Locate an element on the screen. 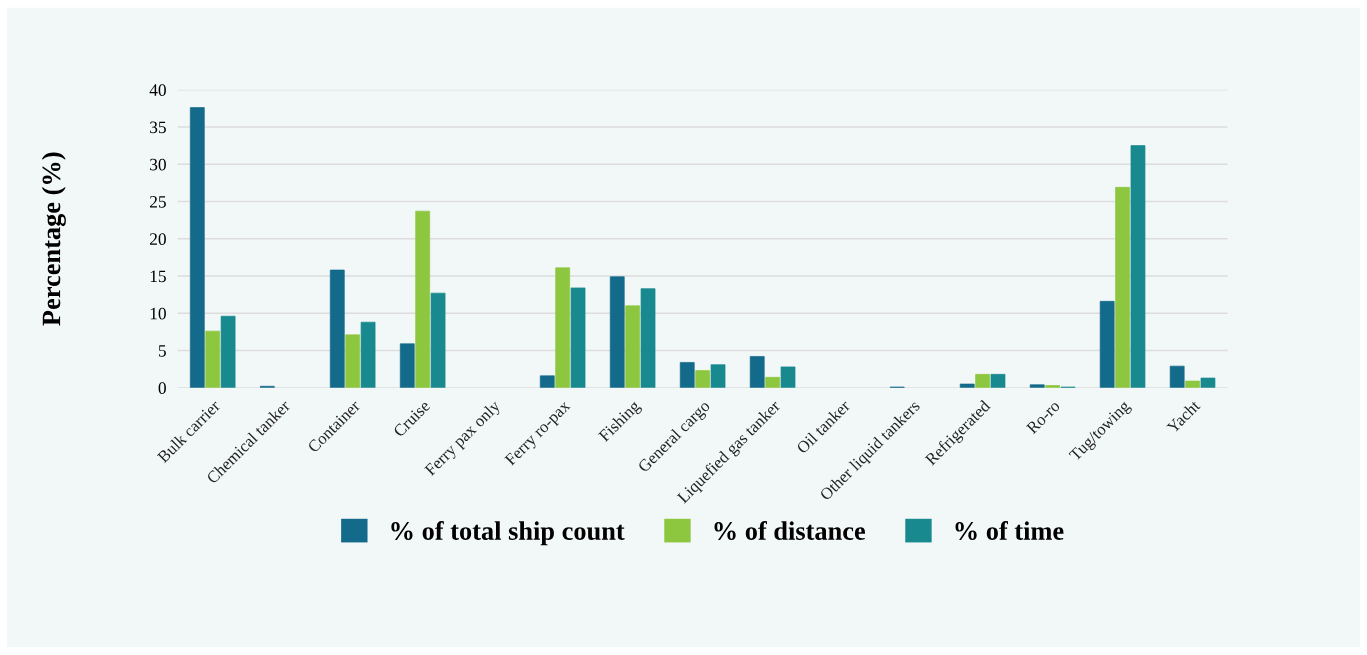  y-tick-label: 15 is located at coordinates (158, 276).